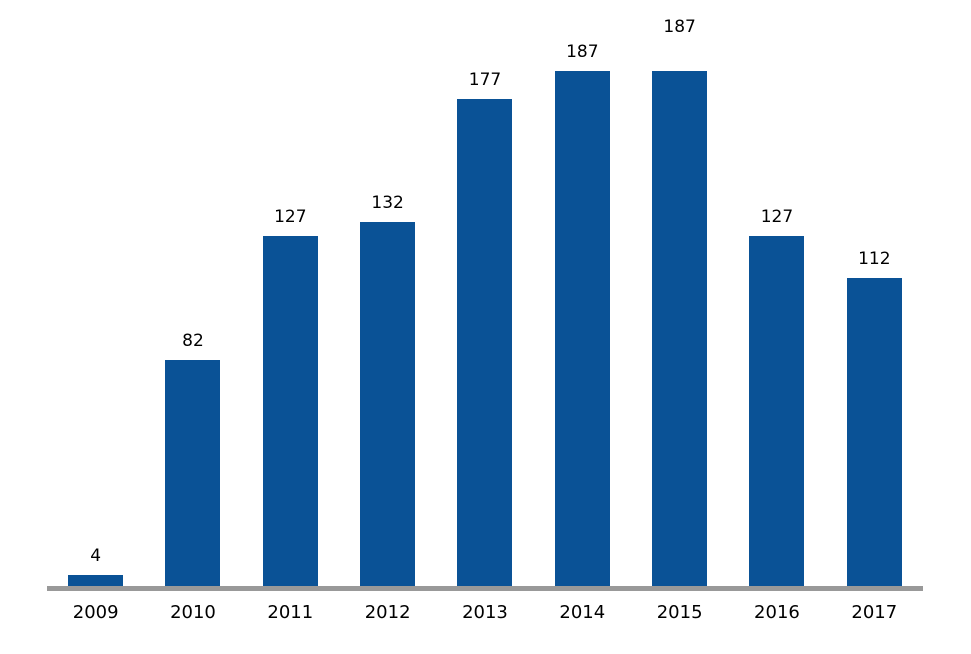  Describe the element at coordinates (388, 404) in the screenshot. I see `bar-2012` at that location.